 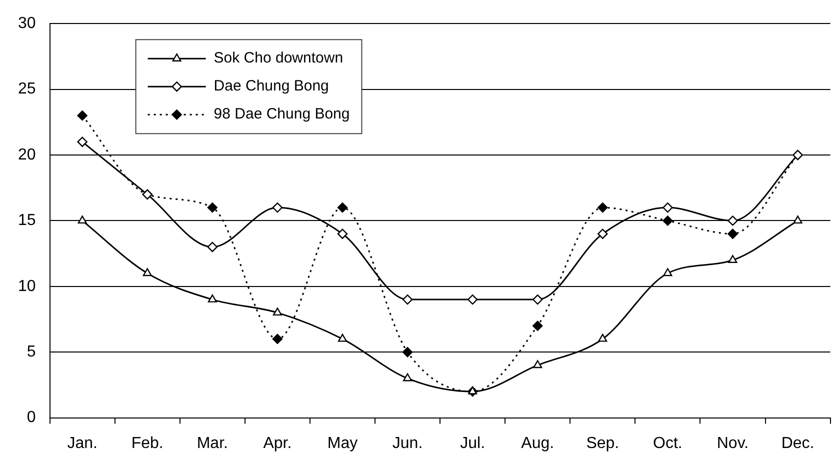 What do you see at coordinates (342, 443) in the screenshot?
I see `x-tick-label: May` at bounding box center [342, 443].